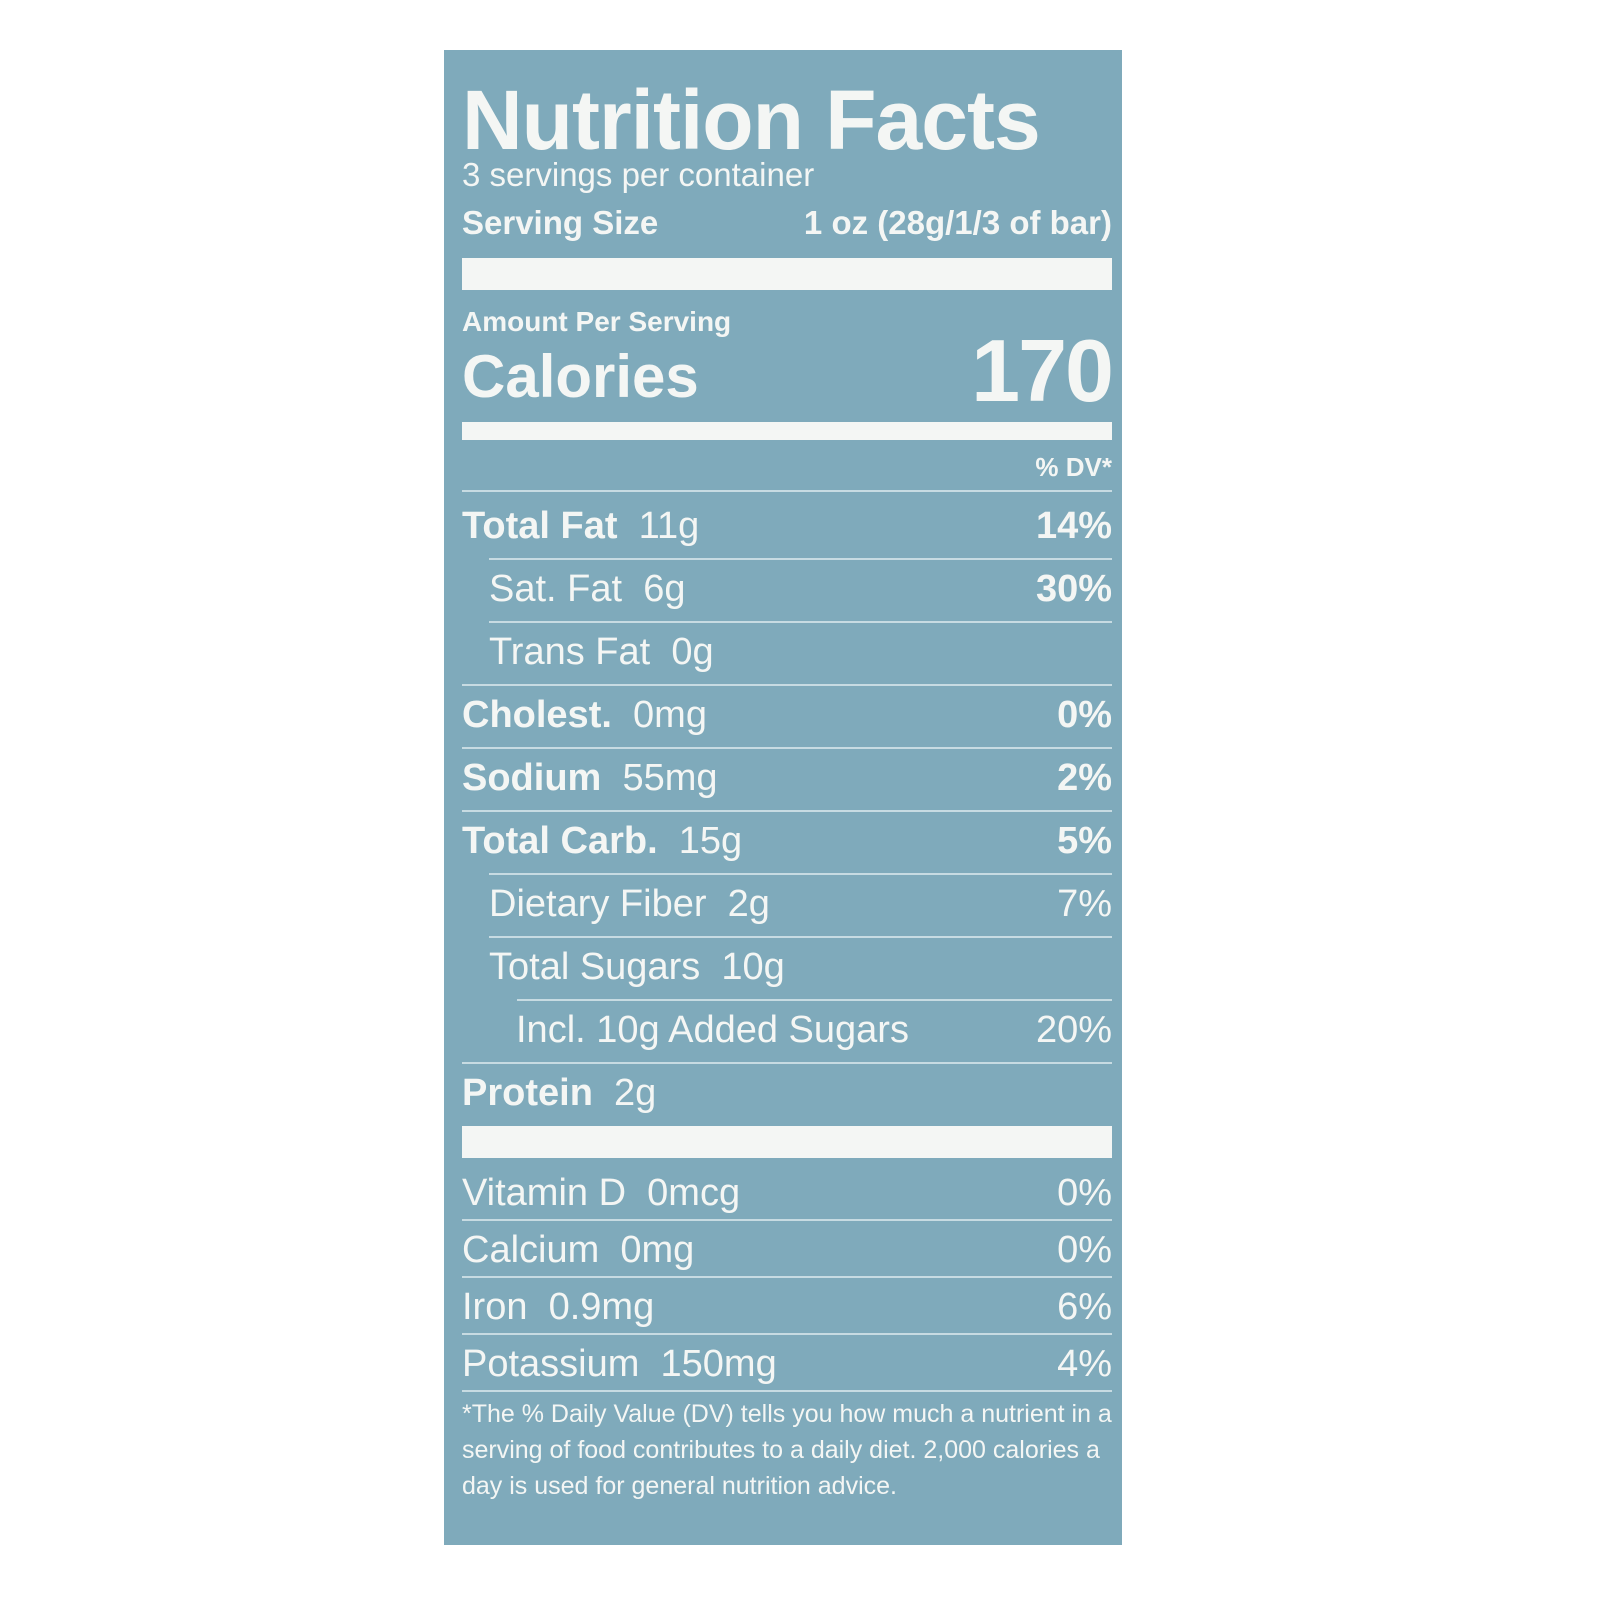 Image resolution: width=1600 pixels, height=1600 pixels. Describe the element at coordinates (531, 1250) in the screenshot. I see `vitamin-name: Calcium` at that location.